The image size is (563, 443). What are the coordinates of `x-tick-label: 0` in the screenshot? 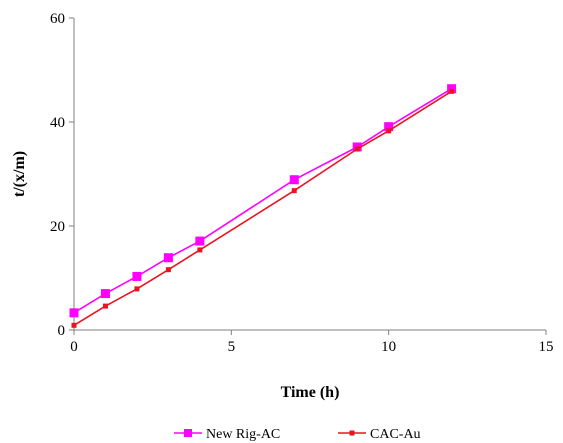 It's located at (74, 347).